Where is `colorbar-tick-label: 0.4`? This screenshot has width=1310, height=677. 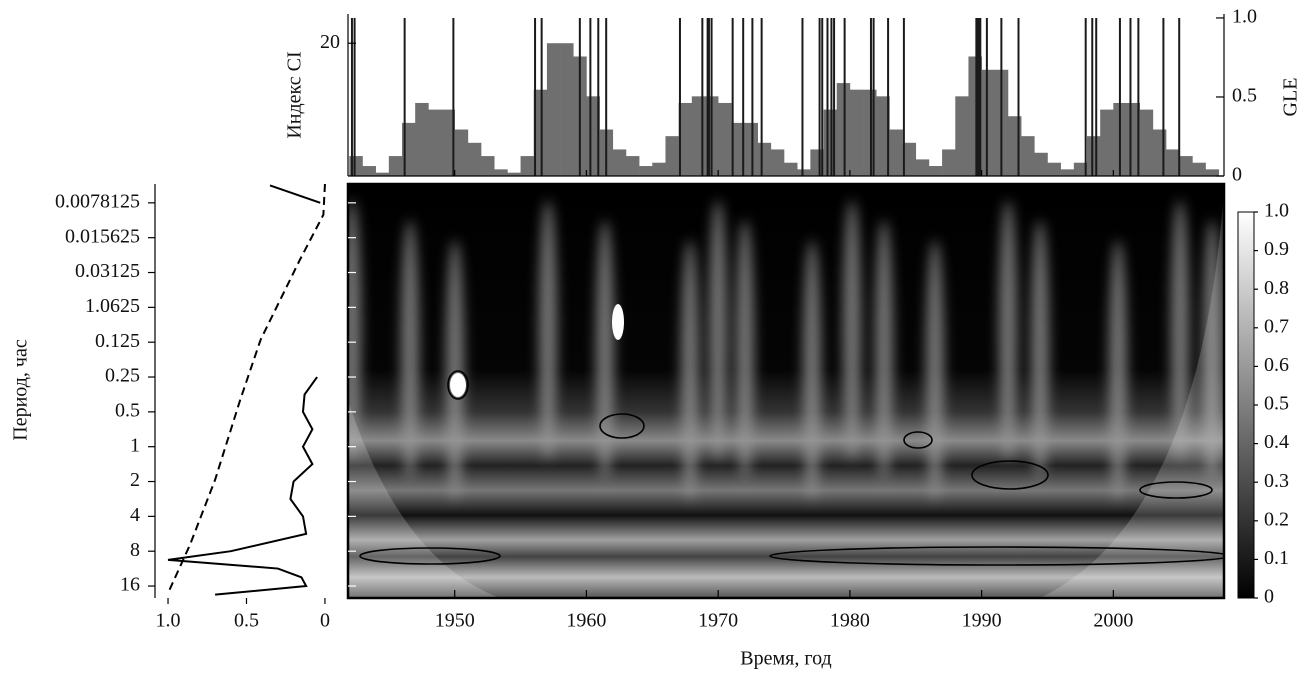
colorbar-tick-label: 0.4 is located at coordinates (1276, 442).